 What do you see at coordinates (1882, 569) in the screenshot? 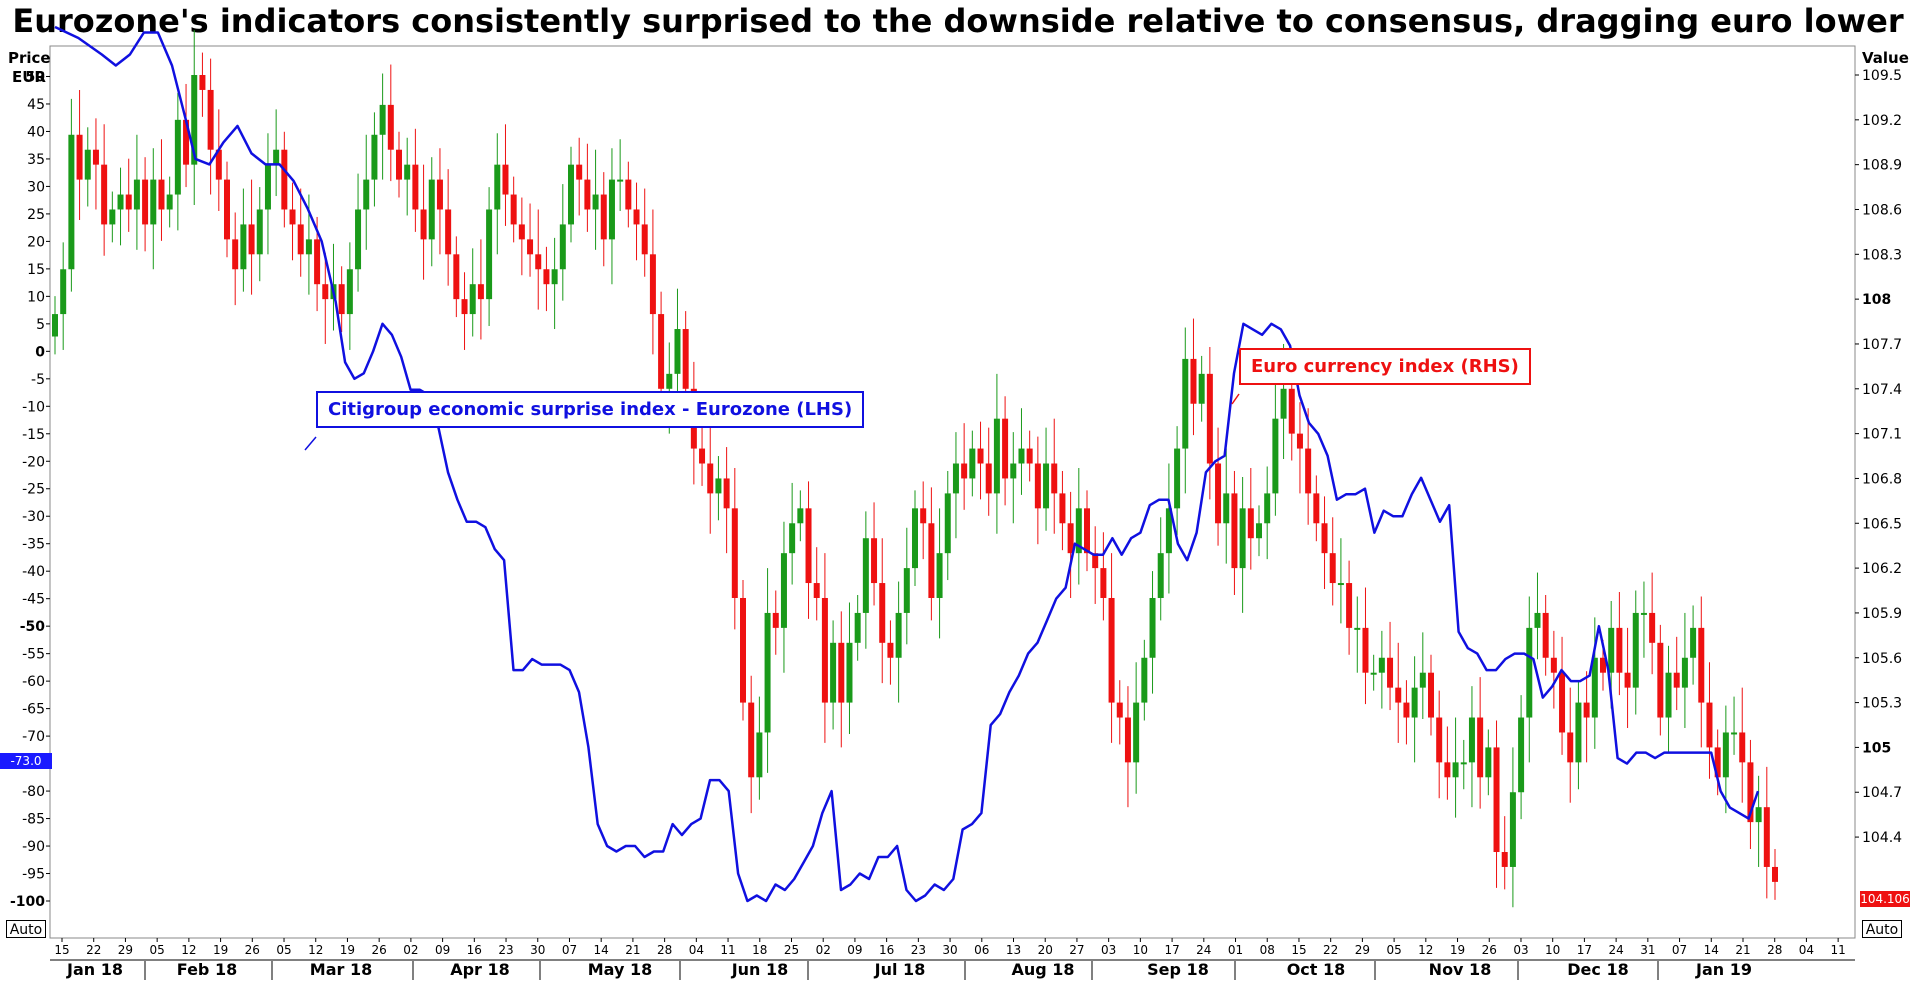
I see `right-tick-label: 106.2` at bounding box center [1882, 569].